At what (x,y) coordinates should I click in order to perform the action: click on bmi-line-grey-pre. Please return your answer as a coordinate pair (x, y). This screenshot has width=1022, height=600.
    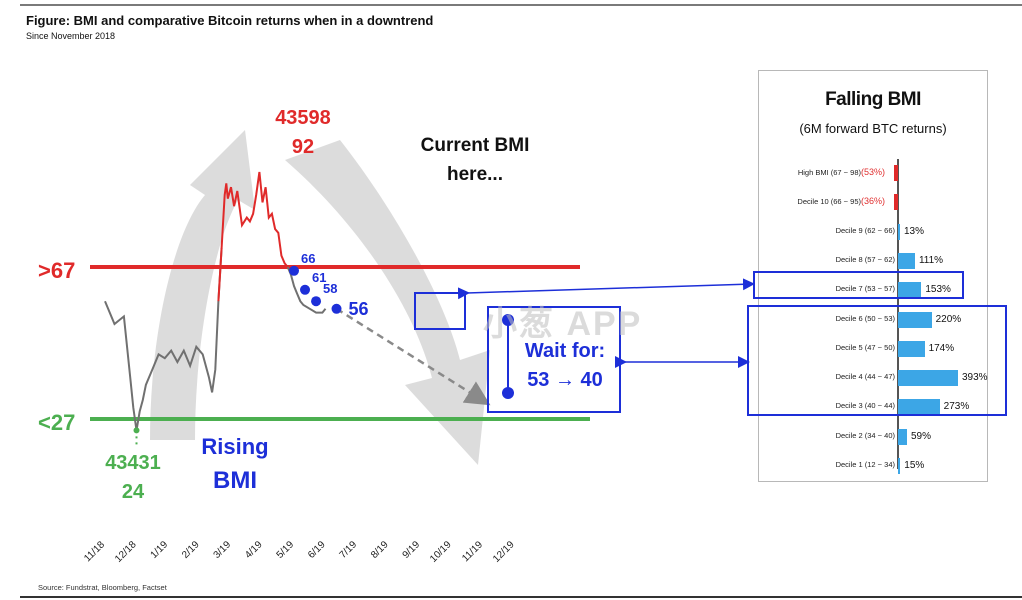
    Looking at the image, I should click on (163, 339).